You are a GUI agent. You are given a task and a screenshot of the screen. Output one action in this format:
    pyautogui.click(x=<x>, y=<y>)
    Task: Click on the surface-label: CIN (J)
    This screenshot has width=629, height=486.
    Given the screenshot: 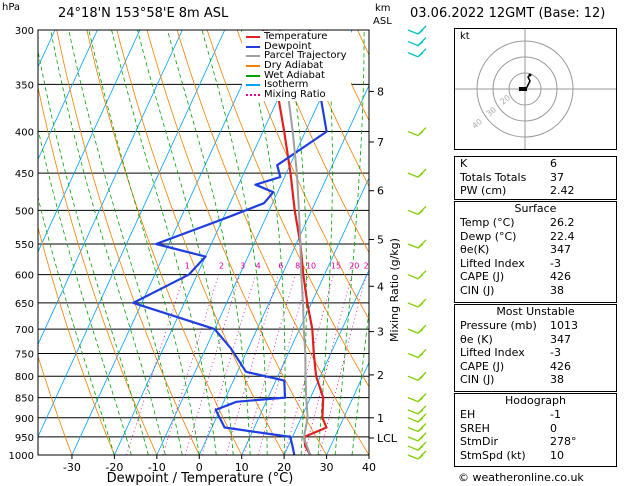 What is the action you would take?
    pyautogui.click(x=477, y=290)
    